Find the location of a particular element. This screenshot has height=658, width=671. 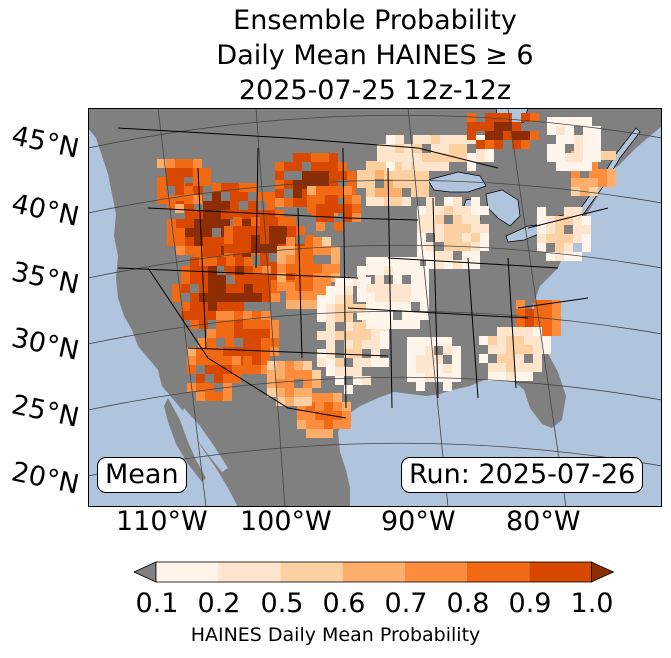

latitude-line is located at coordinates (375, 327).